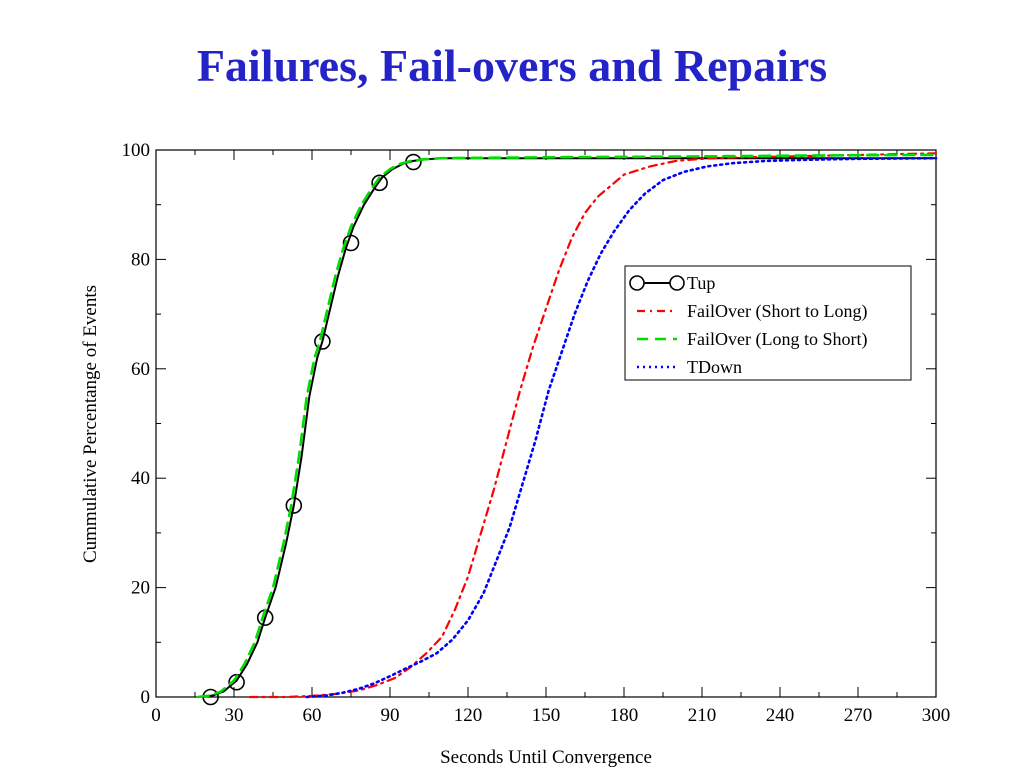  I want to click on y-tick-label: 100, so click(136, 150).